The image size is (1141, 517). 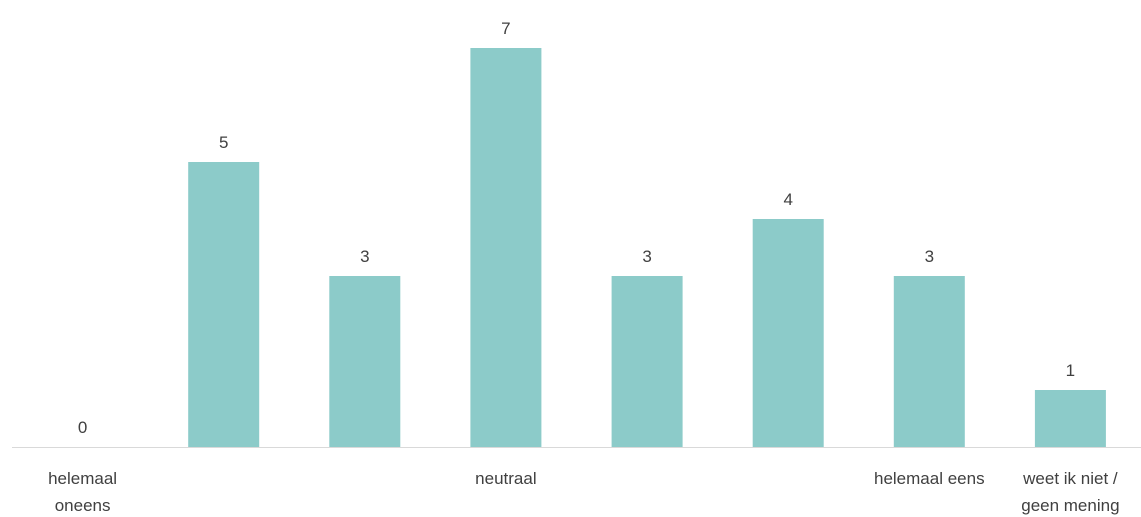 I want to click on category-label-6: helemaal eens, so click(x=929, y=478).